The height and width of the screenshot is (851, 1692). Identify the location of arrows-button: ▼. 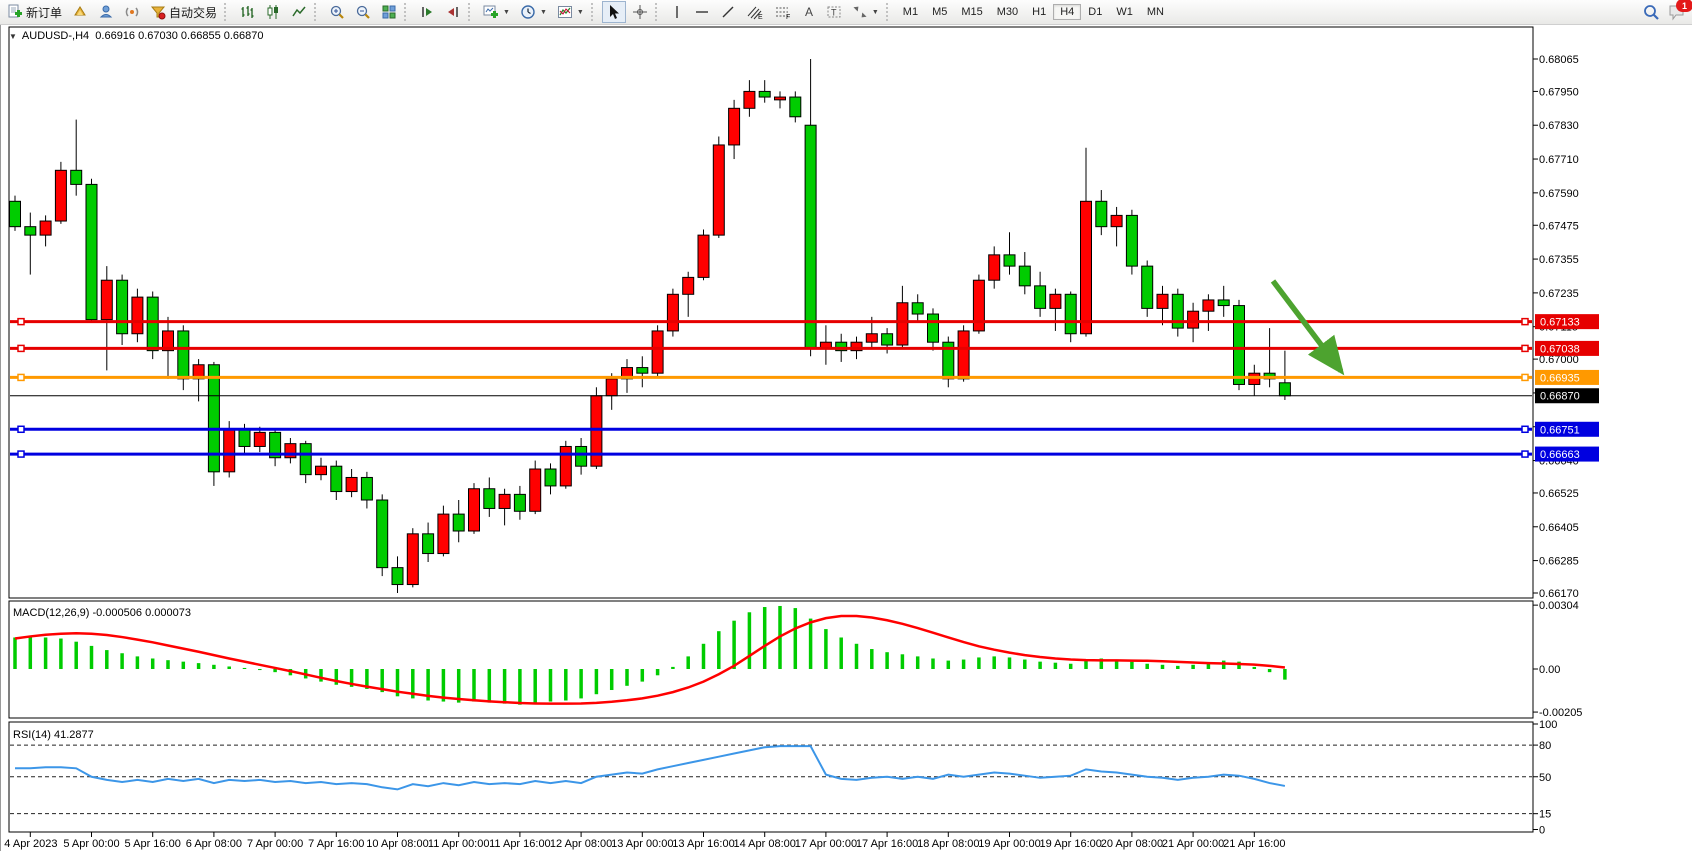
(865, 12).